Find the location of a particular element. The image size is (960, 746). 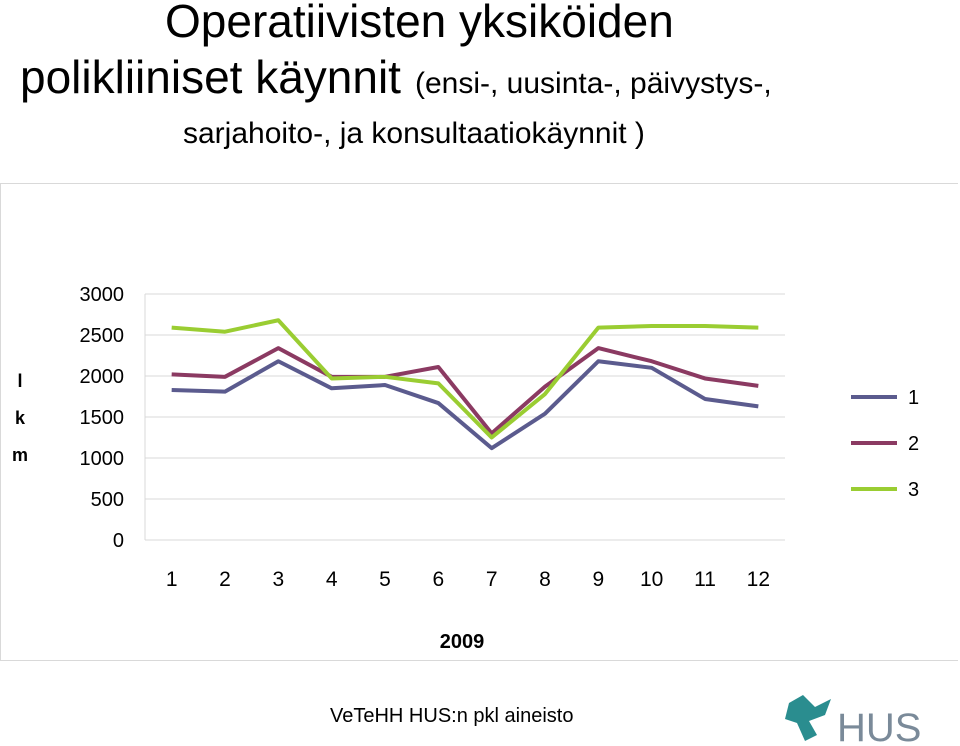

legend-label: 1 is located at coordinates (913, 398).